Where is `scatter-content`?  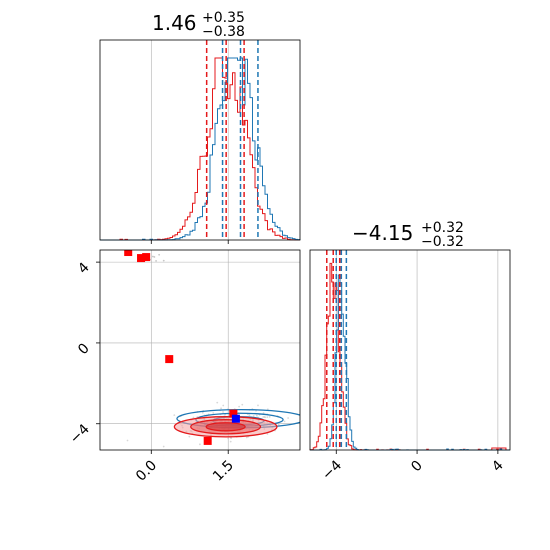 scatter-content is located at coordinates (204, 350).